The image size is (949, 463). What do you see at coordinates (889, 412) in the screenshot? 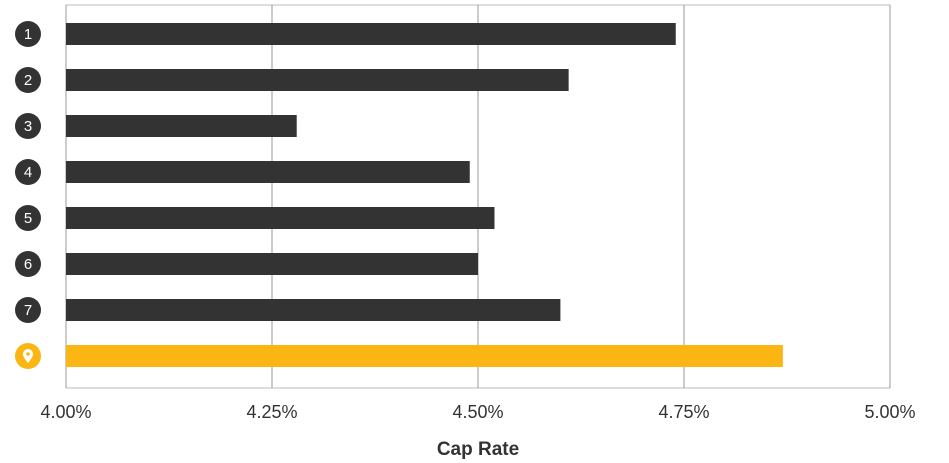
I see `x-tick-label: 5.00%` at bounding box center [889, 412].